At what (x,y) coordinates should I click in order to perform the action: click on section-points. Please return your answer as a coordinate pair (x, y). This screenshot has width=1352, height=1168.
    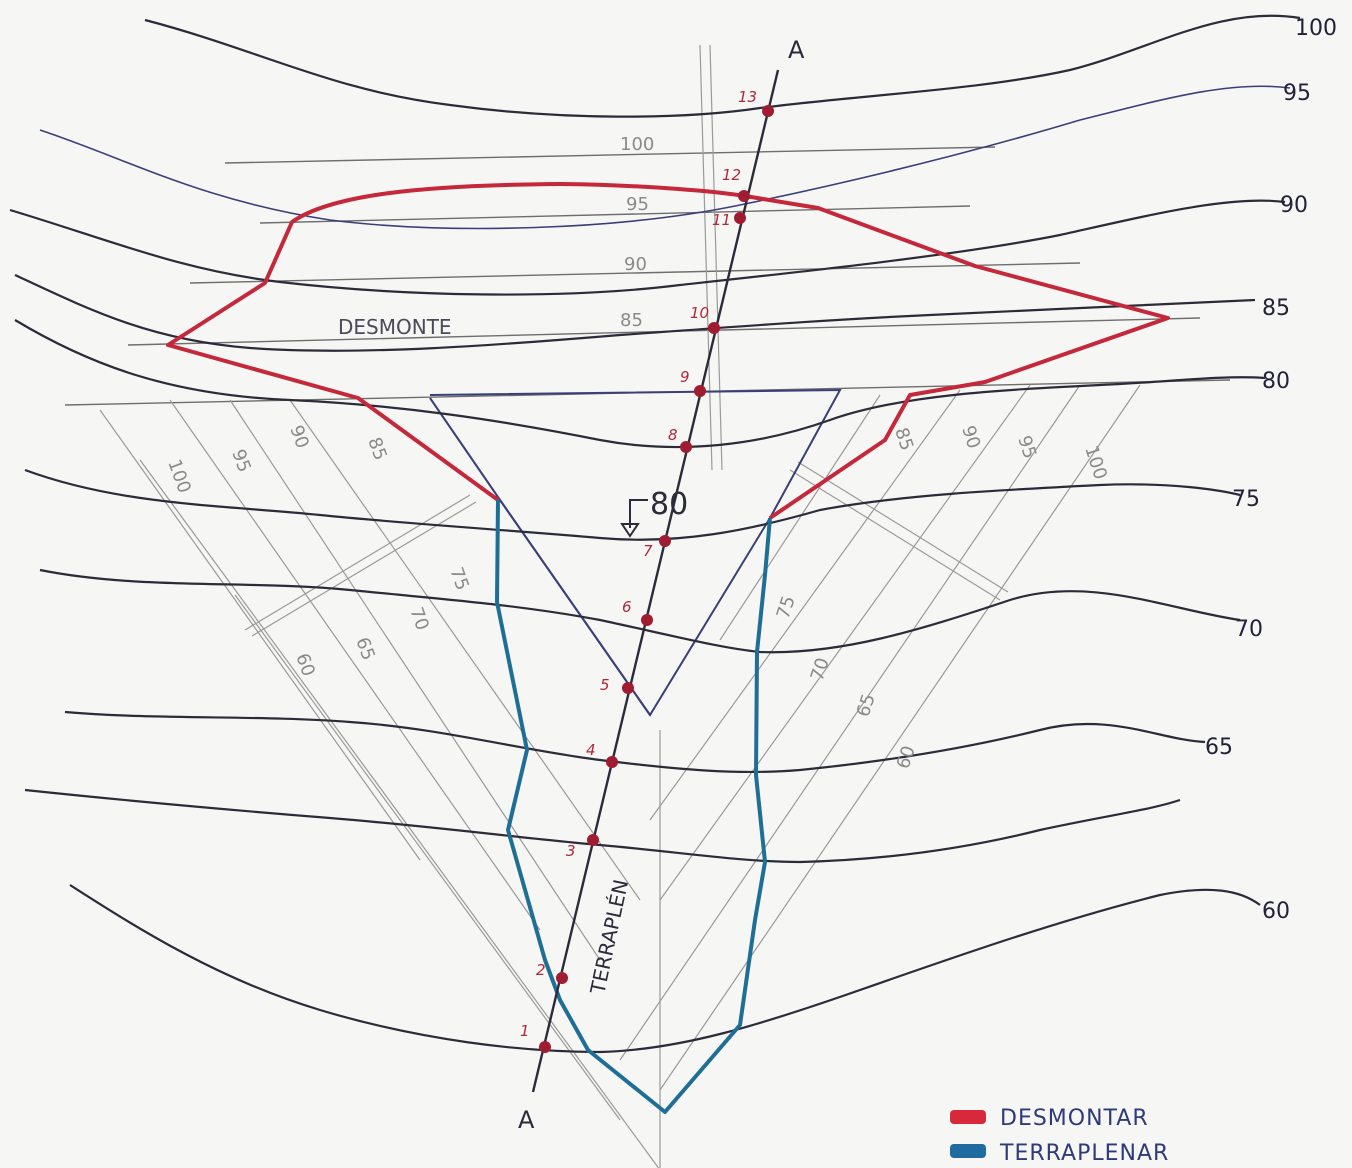
    Looking at the image, I should click on (656, 579).